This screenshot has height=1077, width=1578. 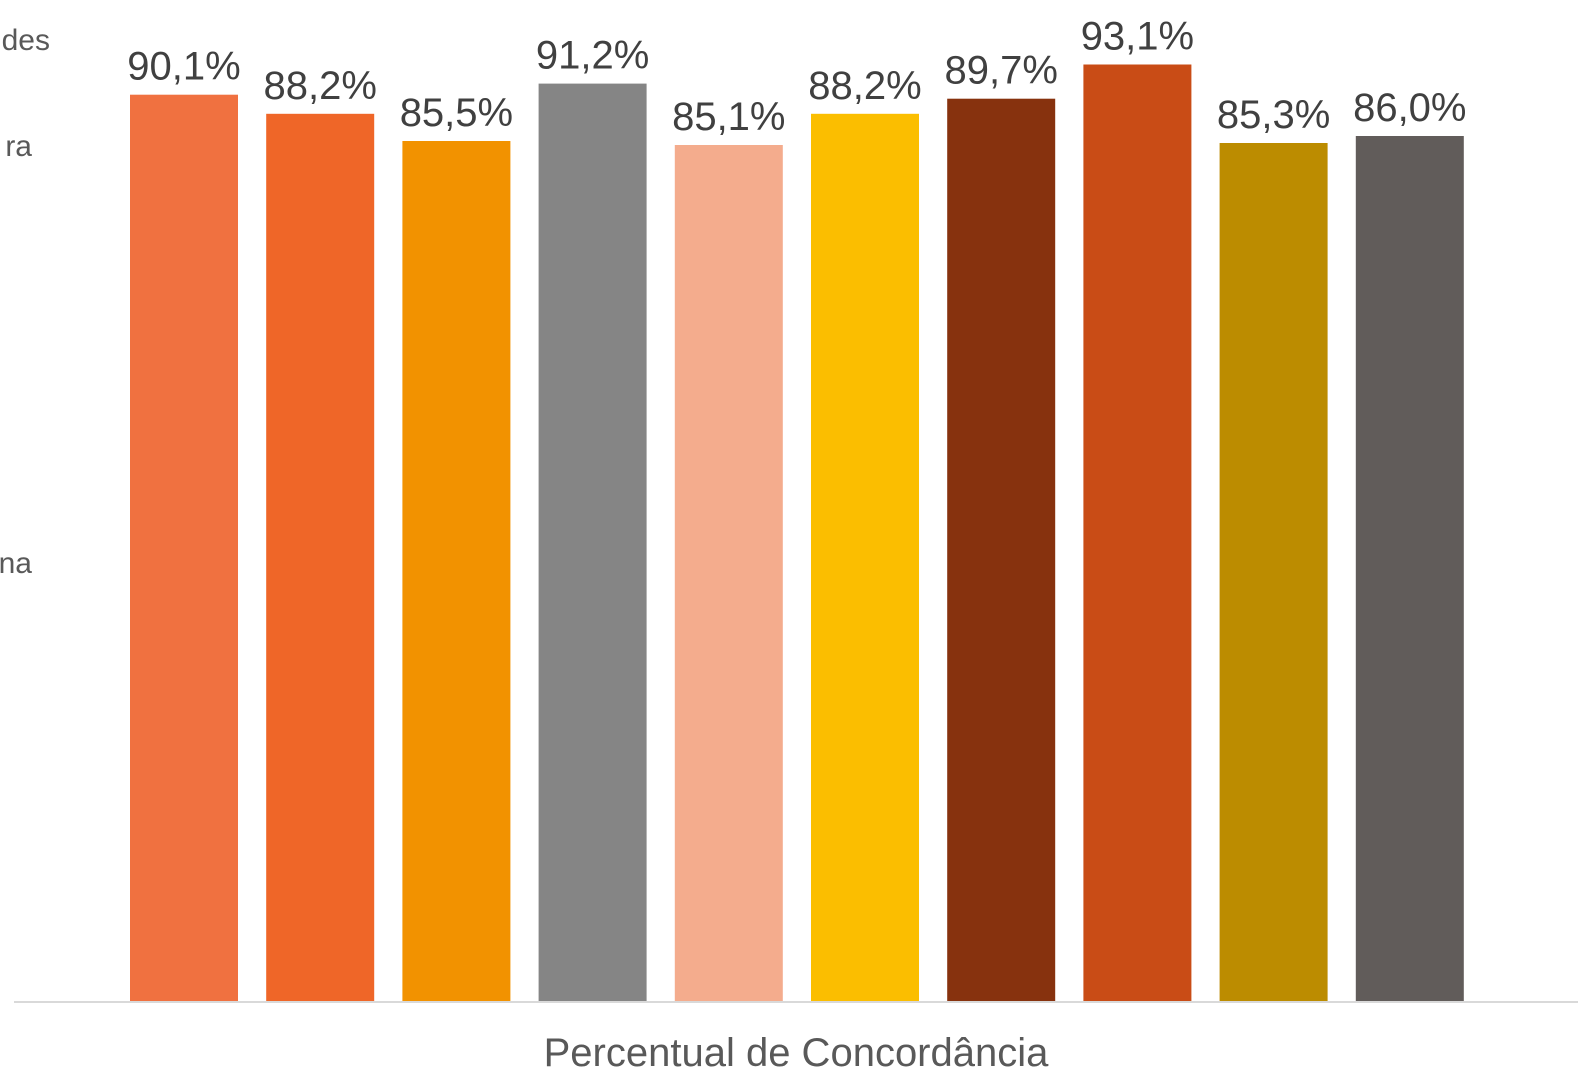 What do you see at coordinates (797, 1053) in the screenshot?
I see `x-axis-title: Percentual de Concordância` at bounding box center [797, 1053].